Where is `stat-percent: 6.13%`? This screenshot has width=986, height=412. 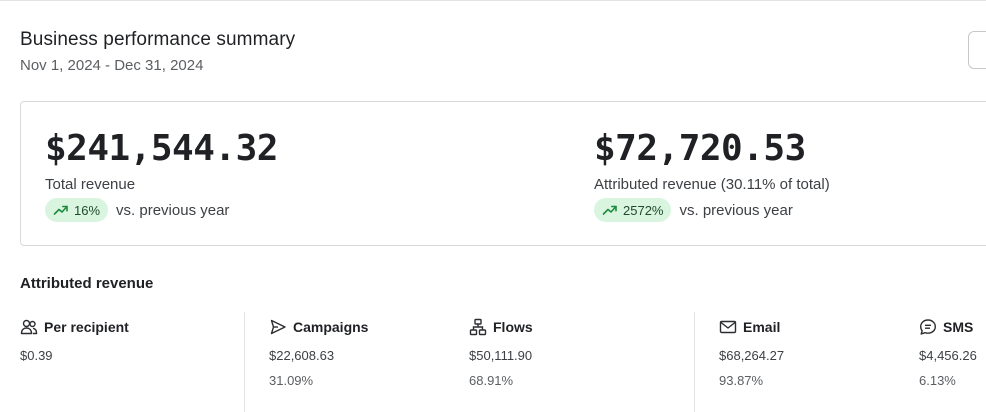 stat-percent: 6.13% is located at coordinates (937, 380).